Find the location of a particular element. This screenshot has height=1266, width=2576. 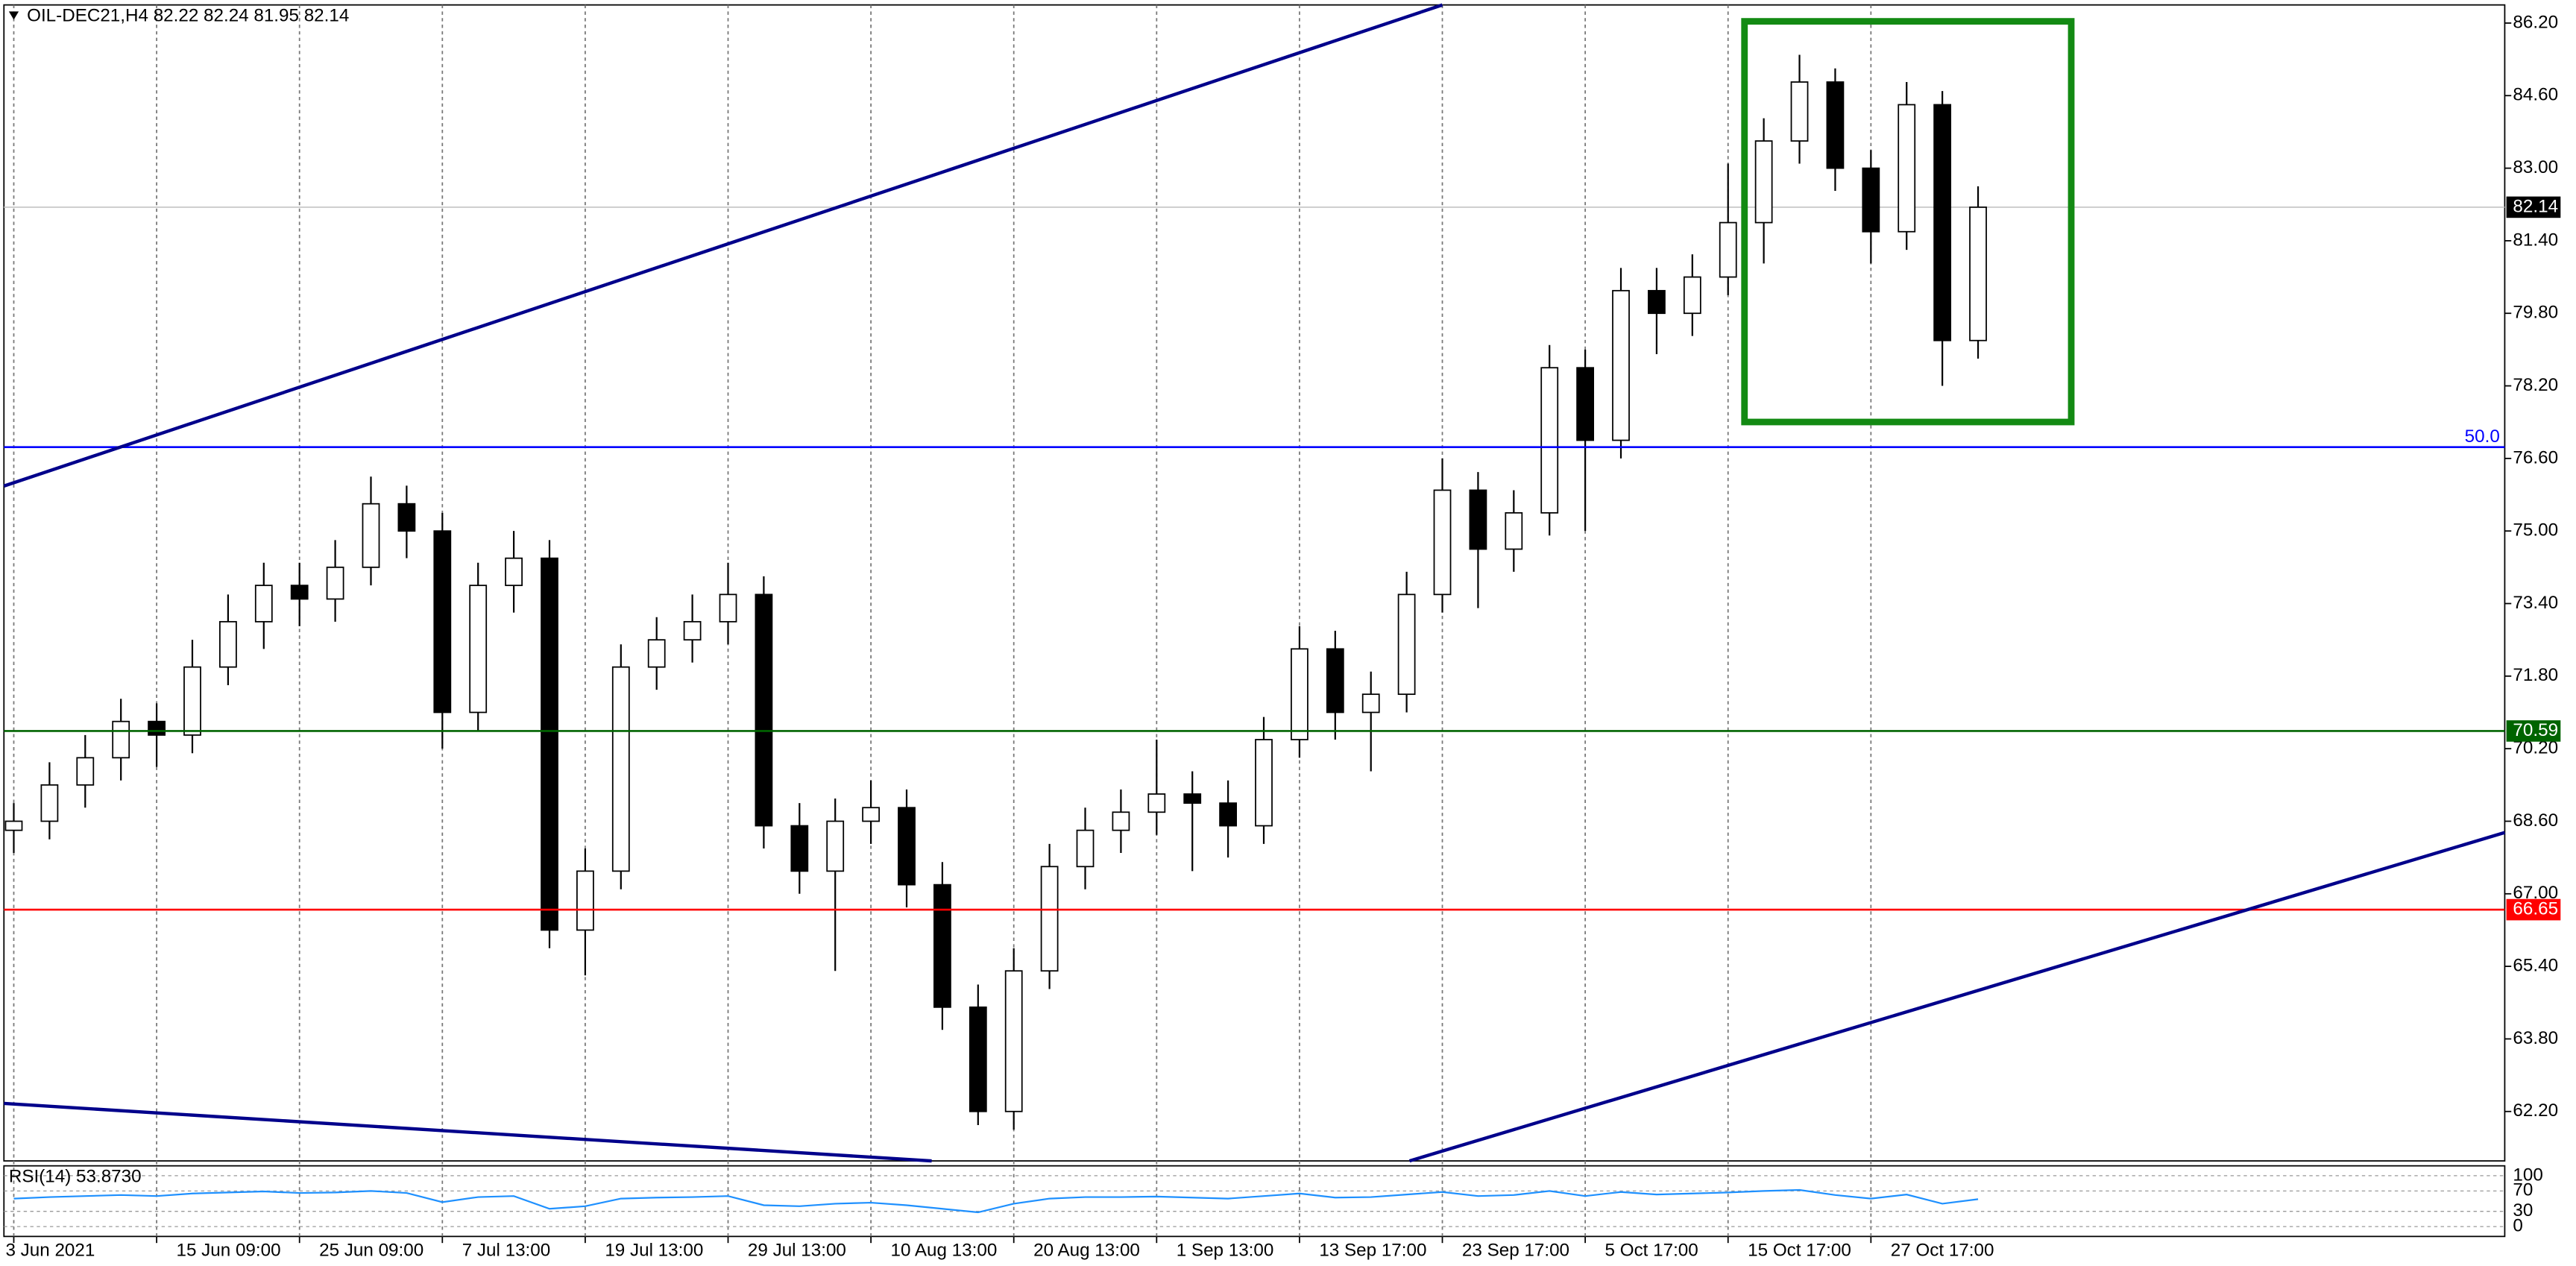

x-tick-label: 3 Jun 2021 is located at coordinates (50, 1251).